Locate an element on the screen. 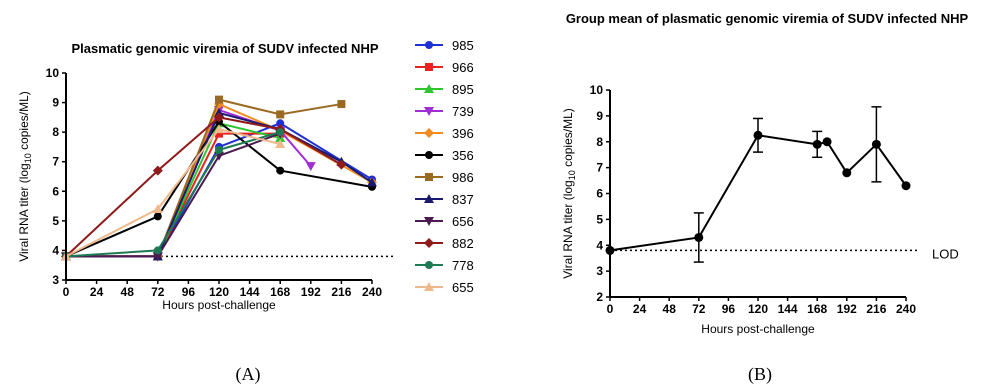 The width and height of the screenshot is (999, 389). legend-label: 966 is located at coordinates (463, 67).